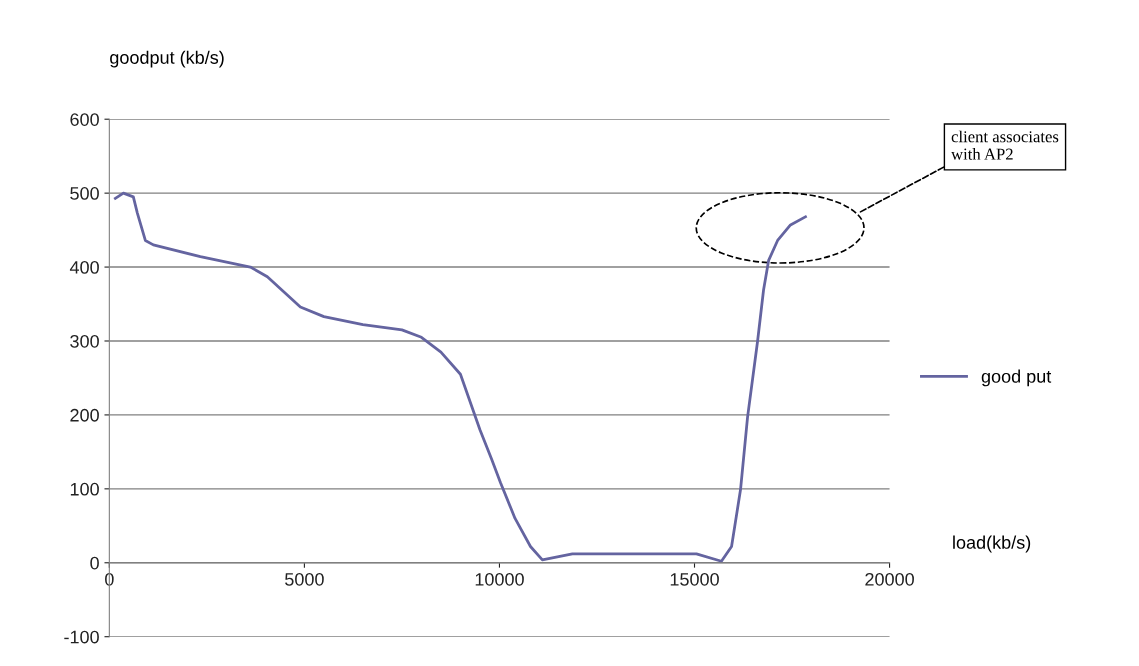 The image size is (1139, 666). Describe the element at coordinates (84, 415) in the screenshot. I see `y-tick-label: 200` at that location.